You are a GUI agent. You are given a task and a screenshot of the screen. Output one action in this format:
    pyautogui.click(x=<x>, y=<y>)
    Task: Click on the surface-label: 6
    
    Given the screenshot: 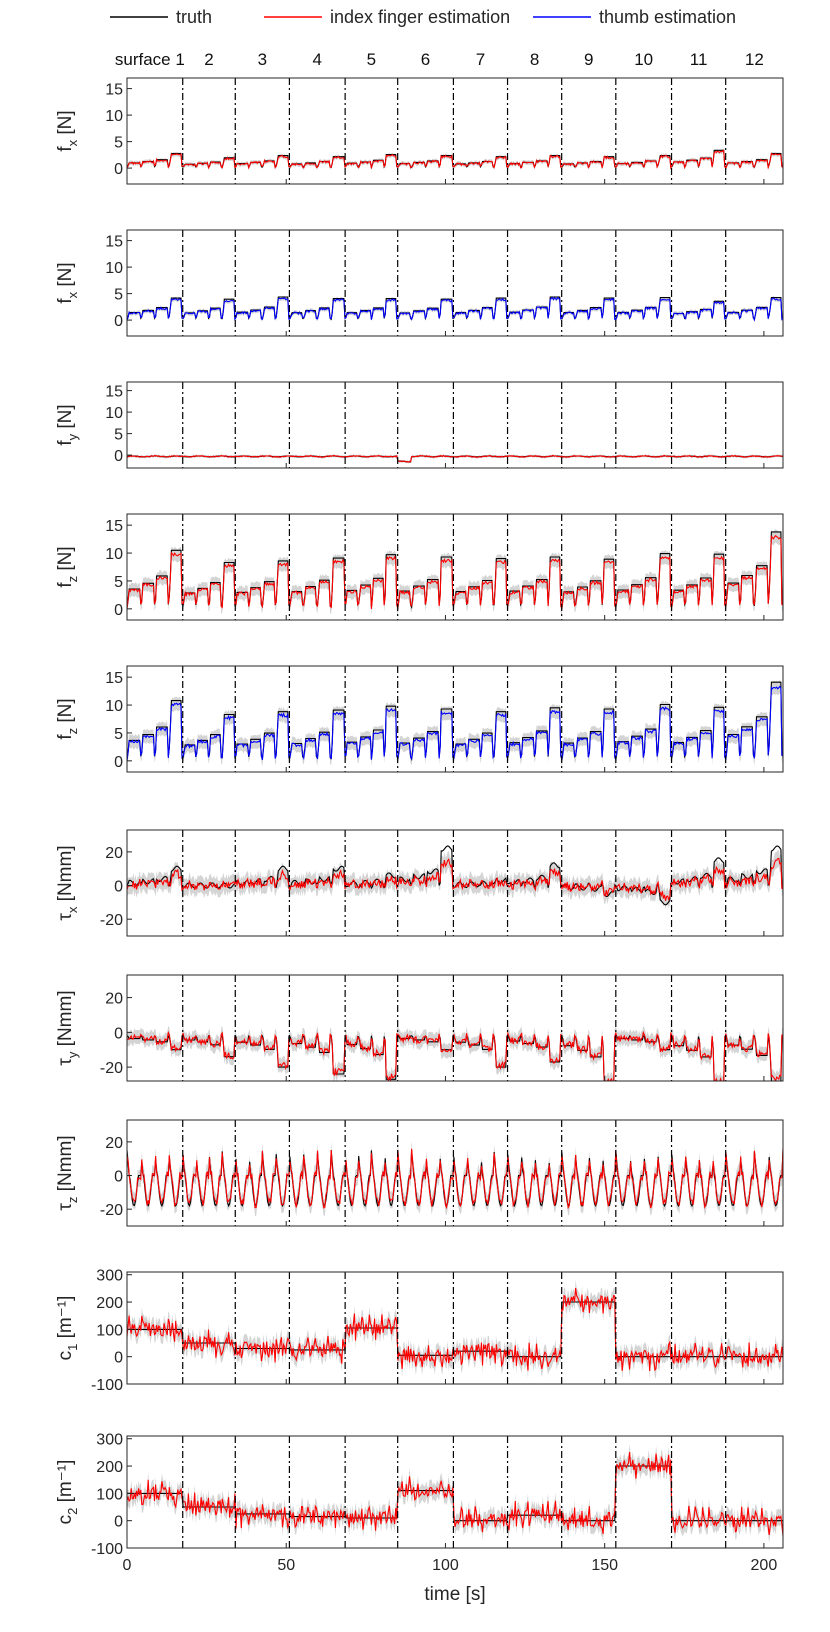 What is the action you would take?
    pyautogui.click(x=425, y=59)
    